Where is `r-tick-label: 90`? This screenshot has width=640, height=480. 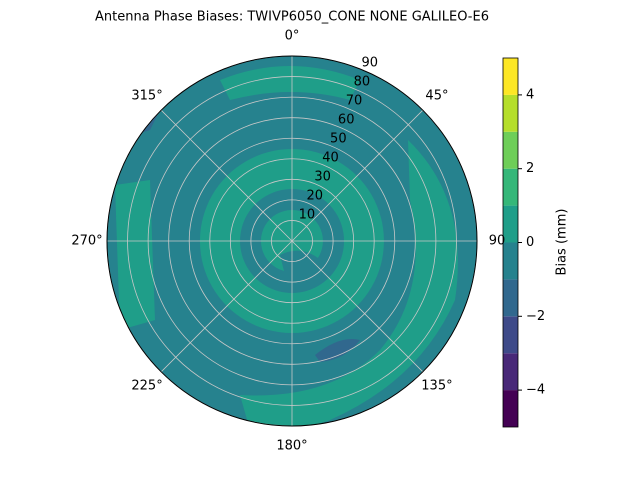 r-tick-label: 90 is located at coordinates (370, 63).